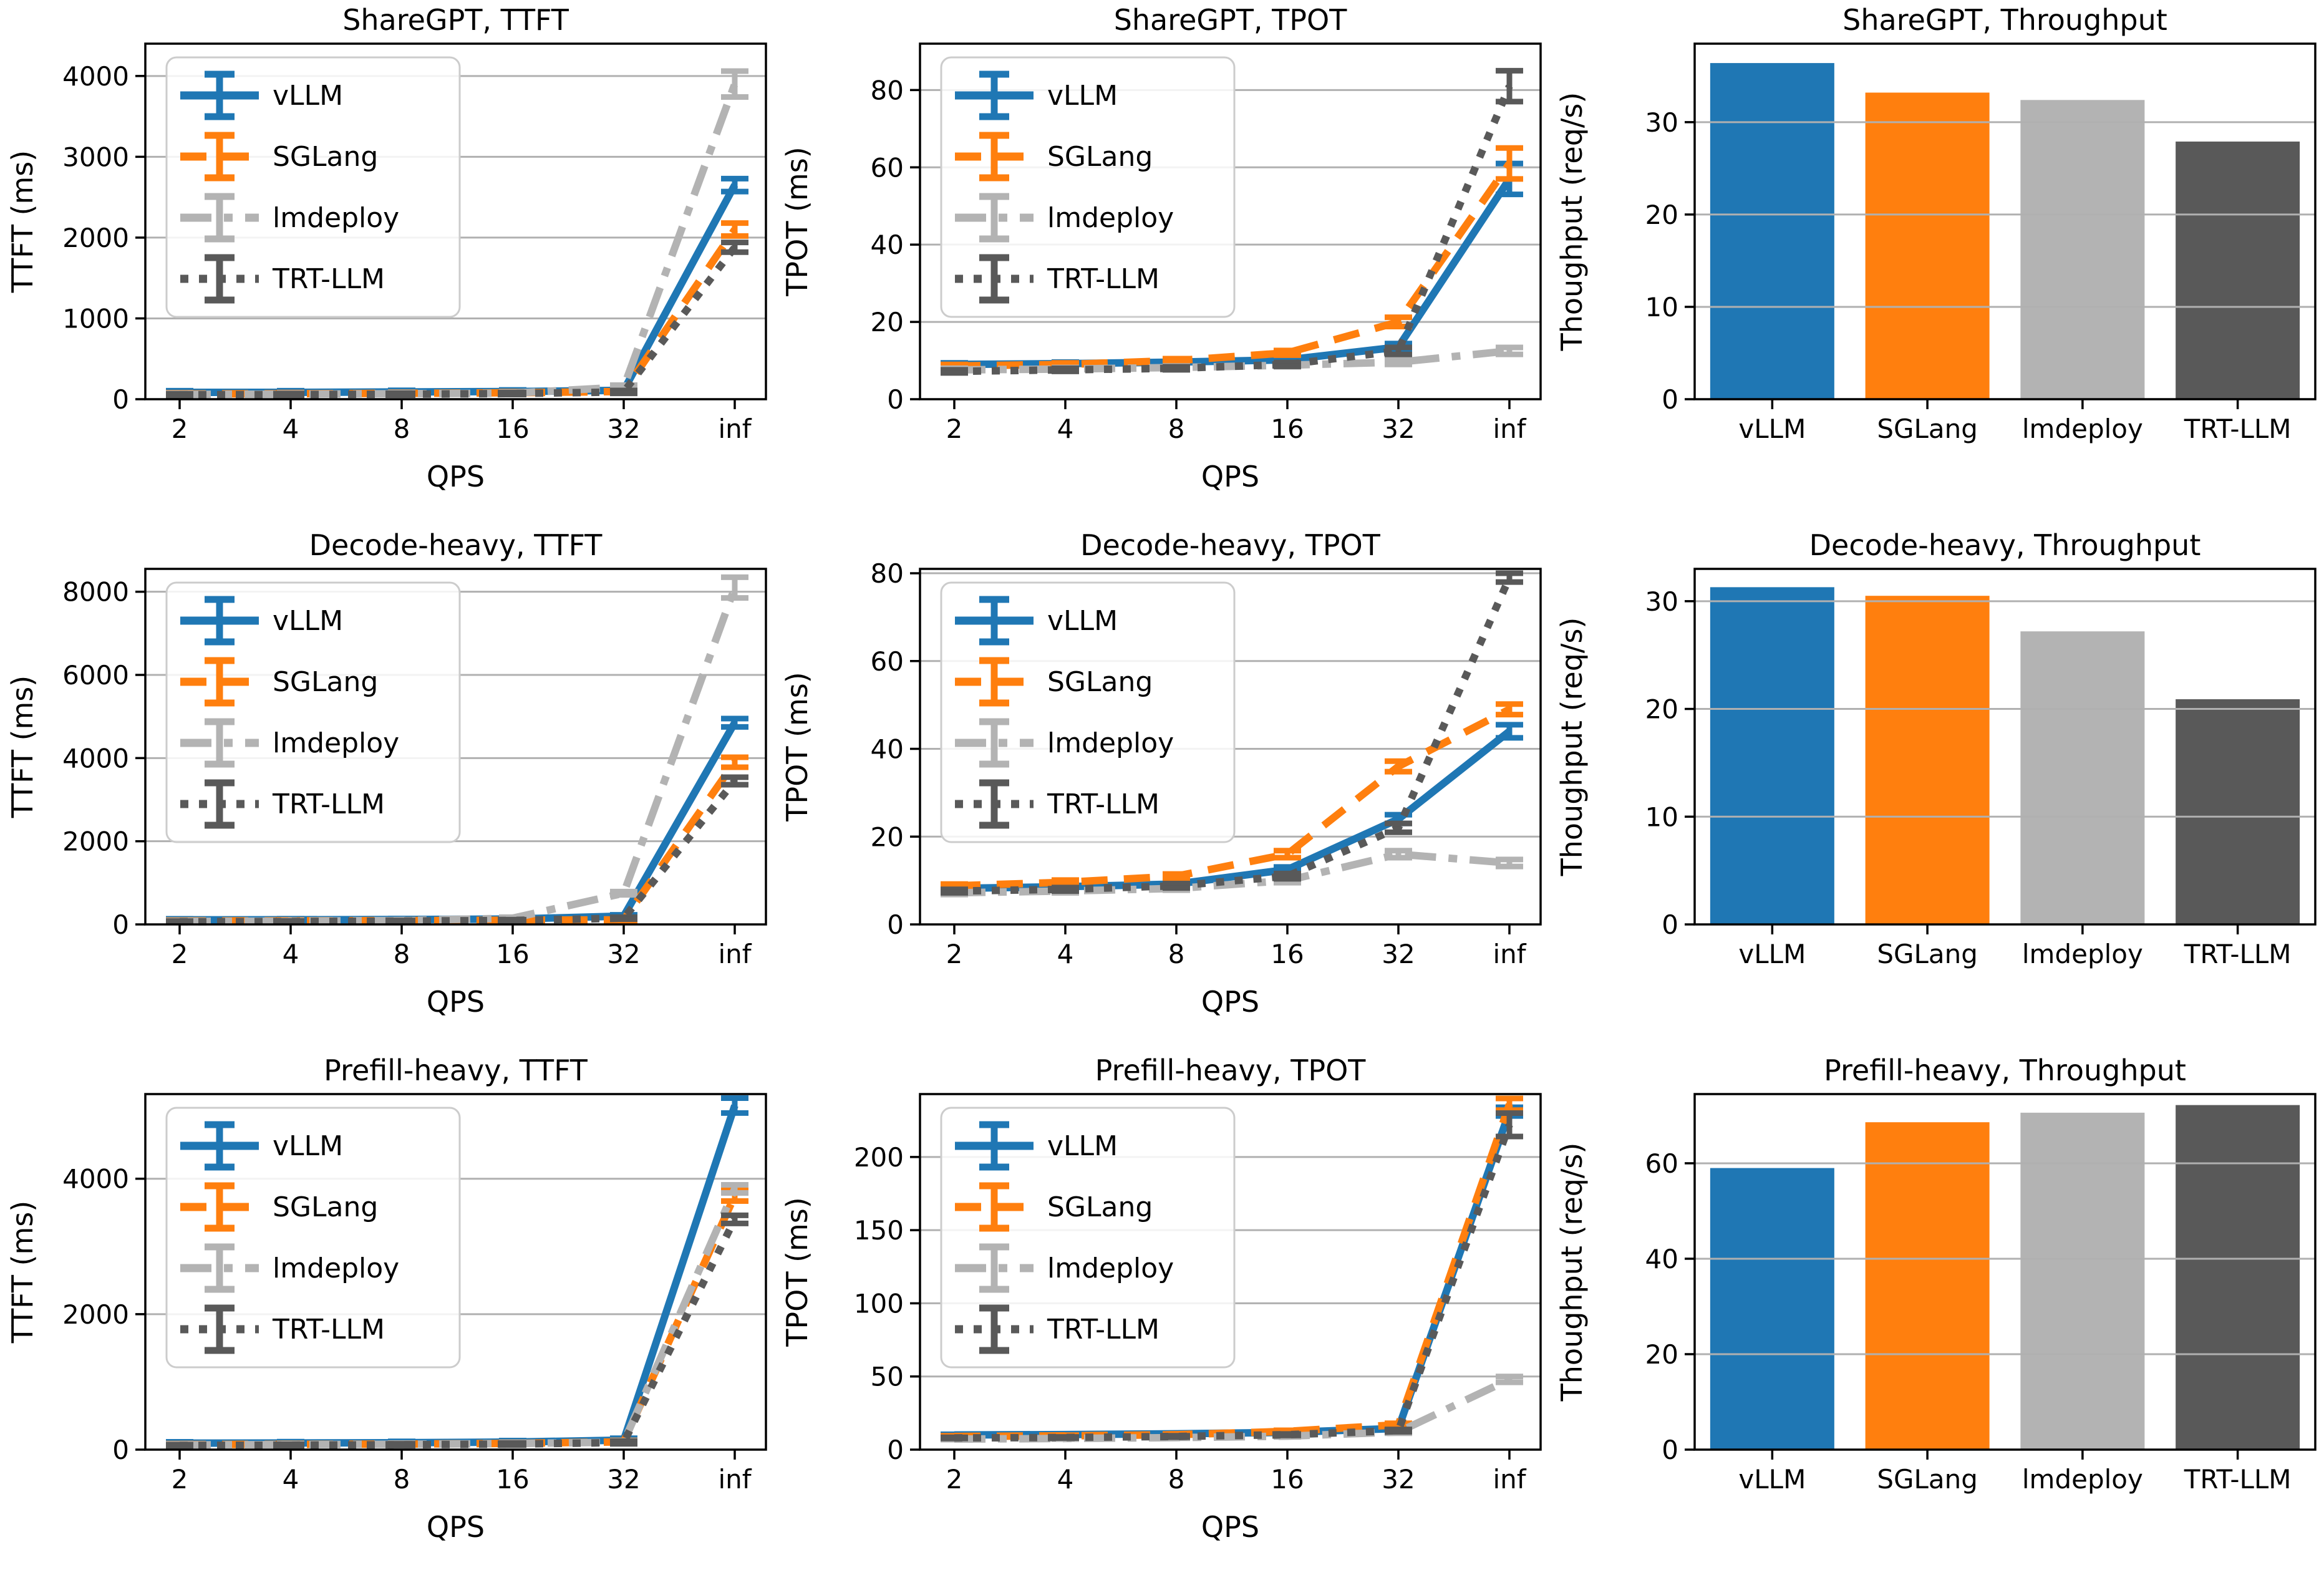 The height and width of the screenshot is (1575, 2324). Describe the element at coordinates (1661, 817) in the screenshot. I see `y-tick-label: 10` at that location.